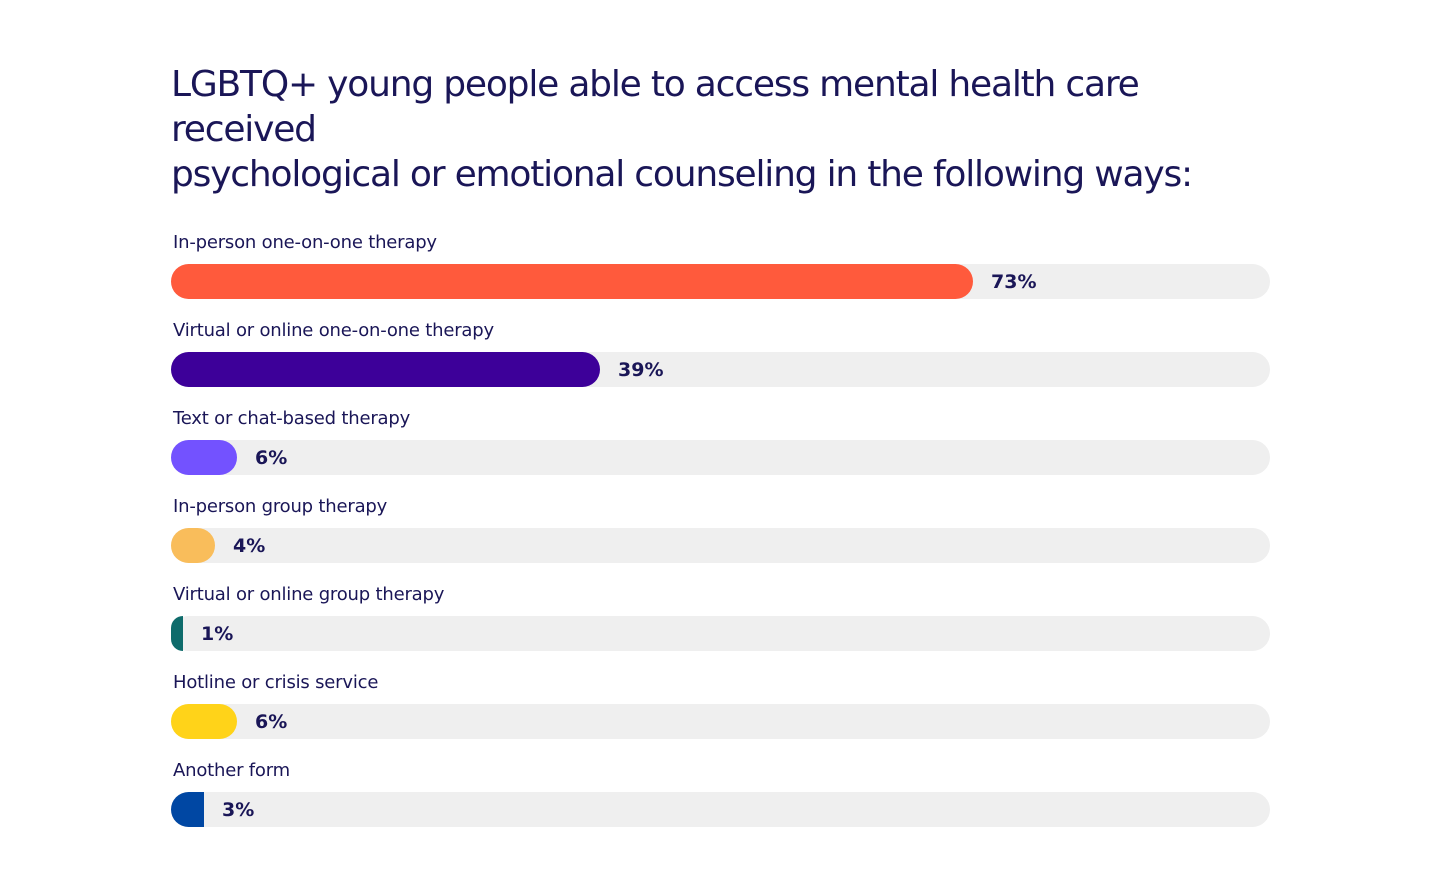 The width and height of the screenshot is (1440, 874). I want to click on bar-row: Another form 3%, so click(721, 803).